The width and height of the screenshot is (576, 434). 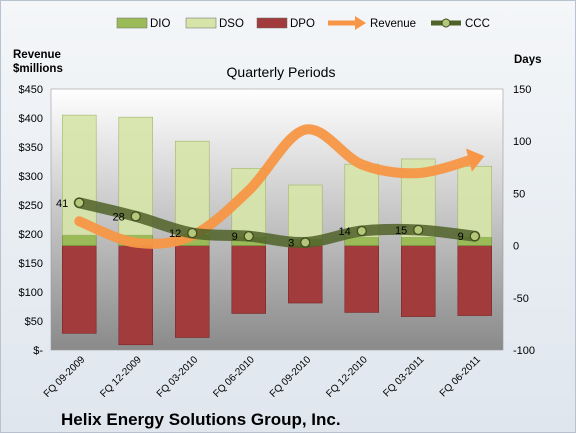 I want to click on ccc-data-label: 3, so click(x=291, y=243).